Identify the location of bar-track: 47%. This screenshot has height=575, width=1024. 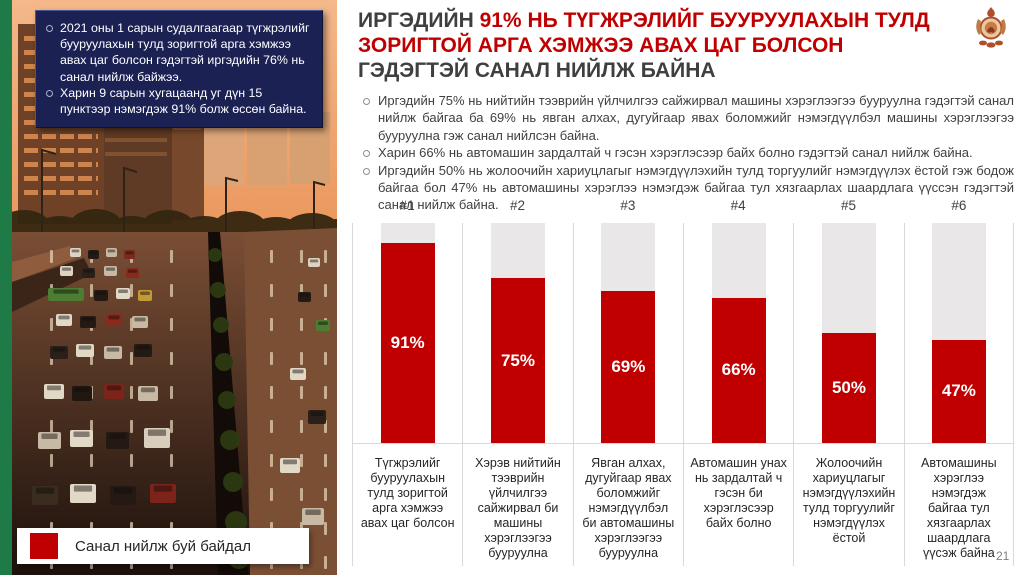
(958, 333).